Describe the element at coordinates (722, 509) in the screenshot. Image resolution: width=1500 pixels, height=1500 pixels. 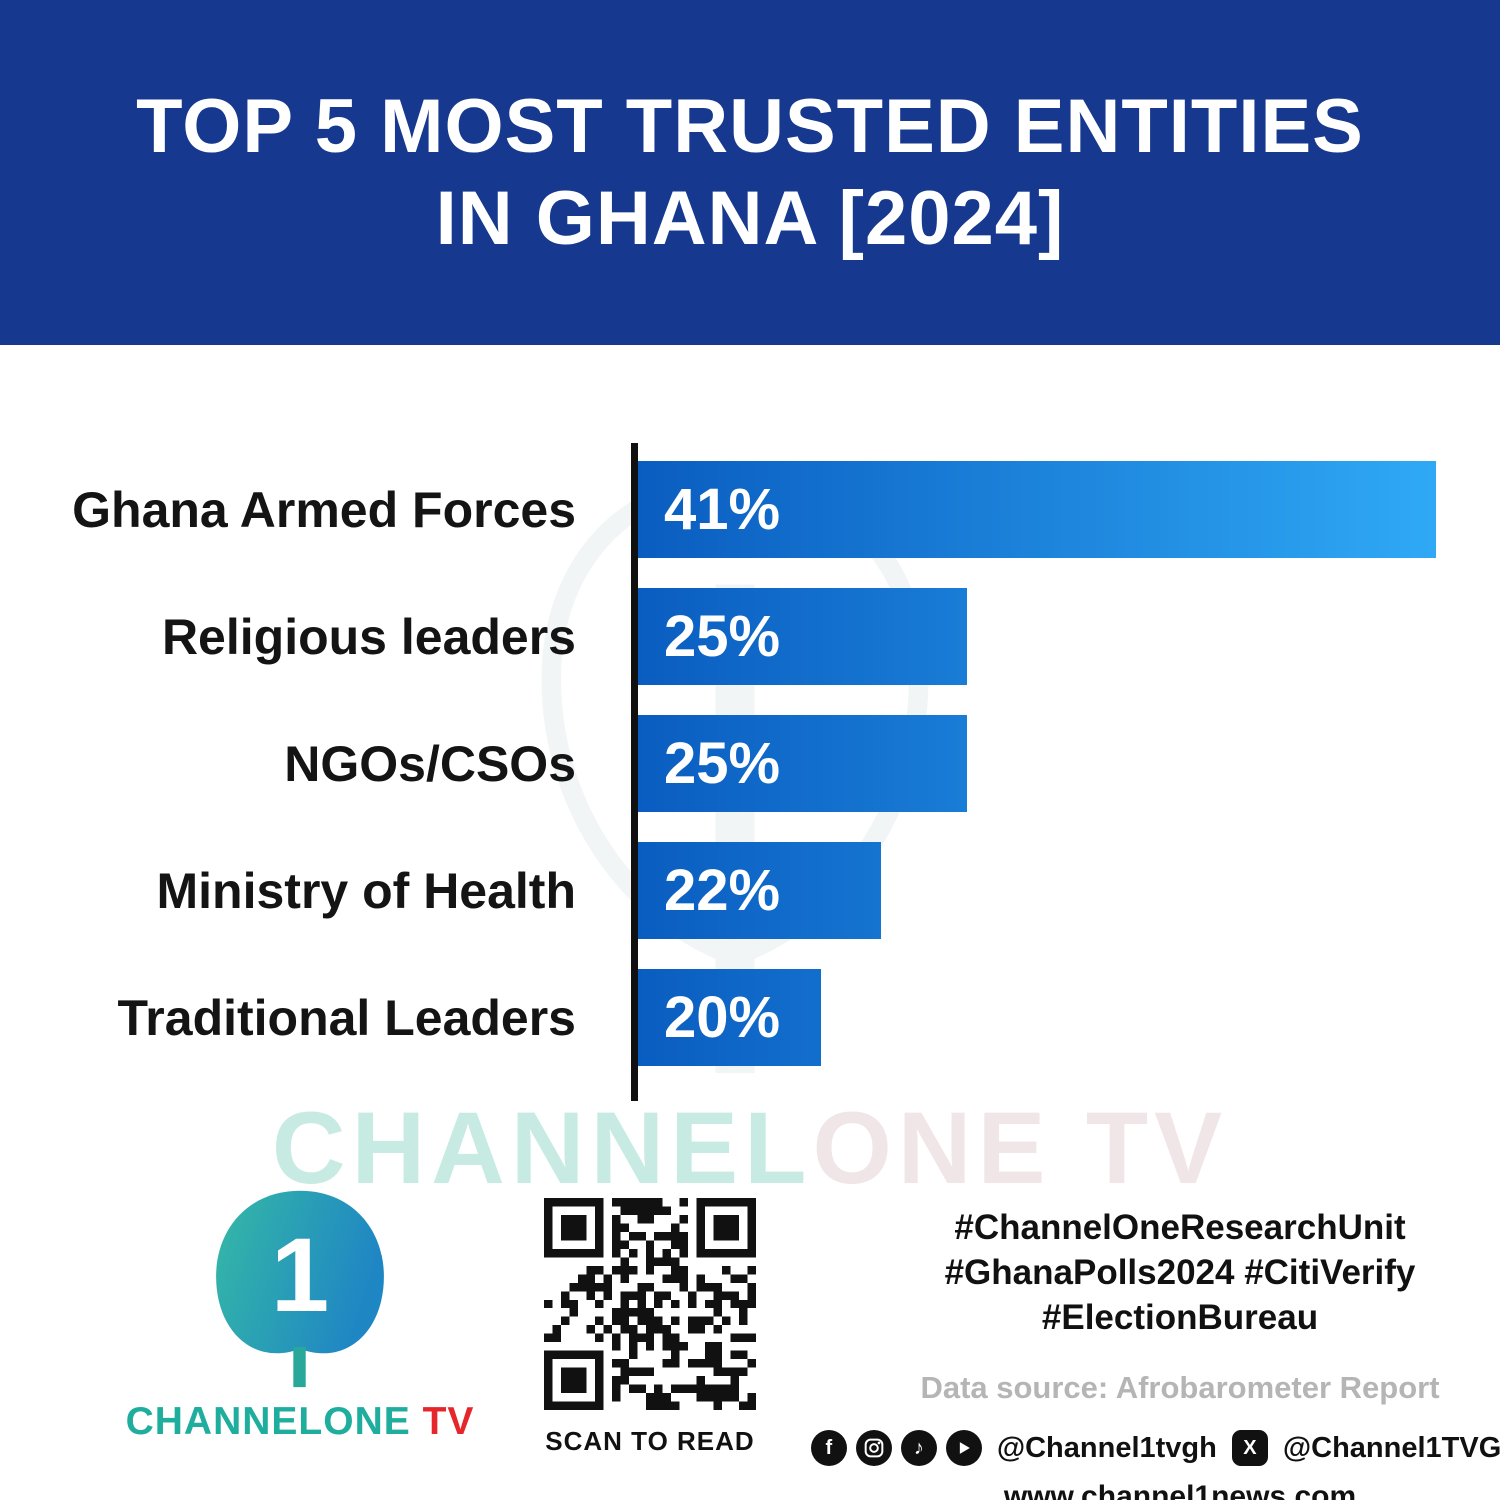
I see `bar-value-label: 41%` at that location.